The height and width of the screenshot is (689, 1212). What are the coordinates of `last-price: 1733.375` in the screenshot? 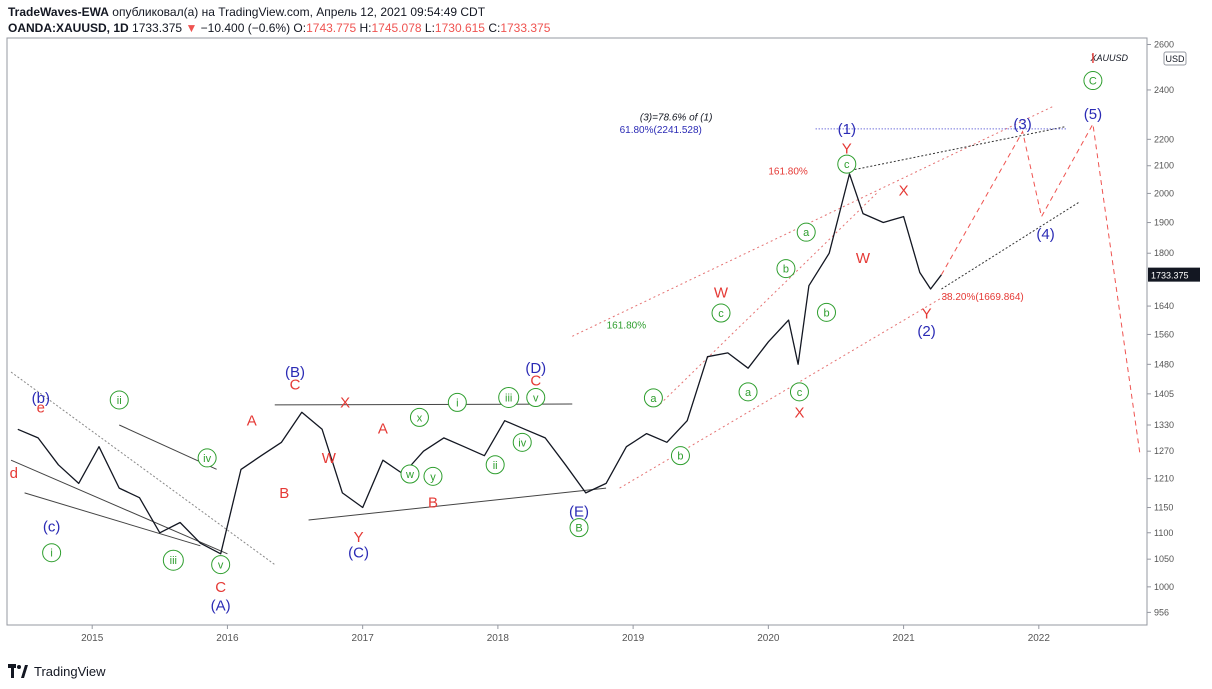 It's located at (157, 28).